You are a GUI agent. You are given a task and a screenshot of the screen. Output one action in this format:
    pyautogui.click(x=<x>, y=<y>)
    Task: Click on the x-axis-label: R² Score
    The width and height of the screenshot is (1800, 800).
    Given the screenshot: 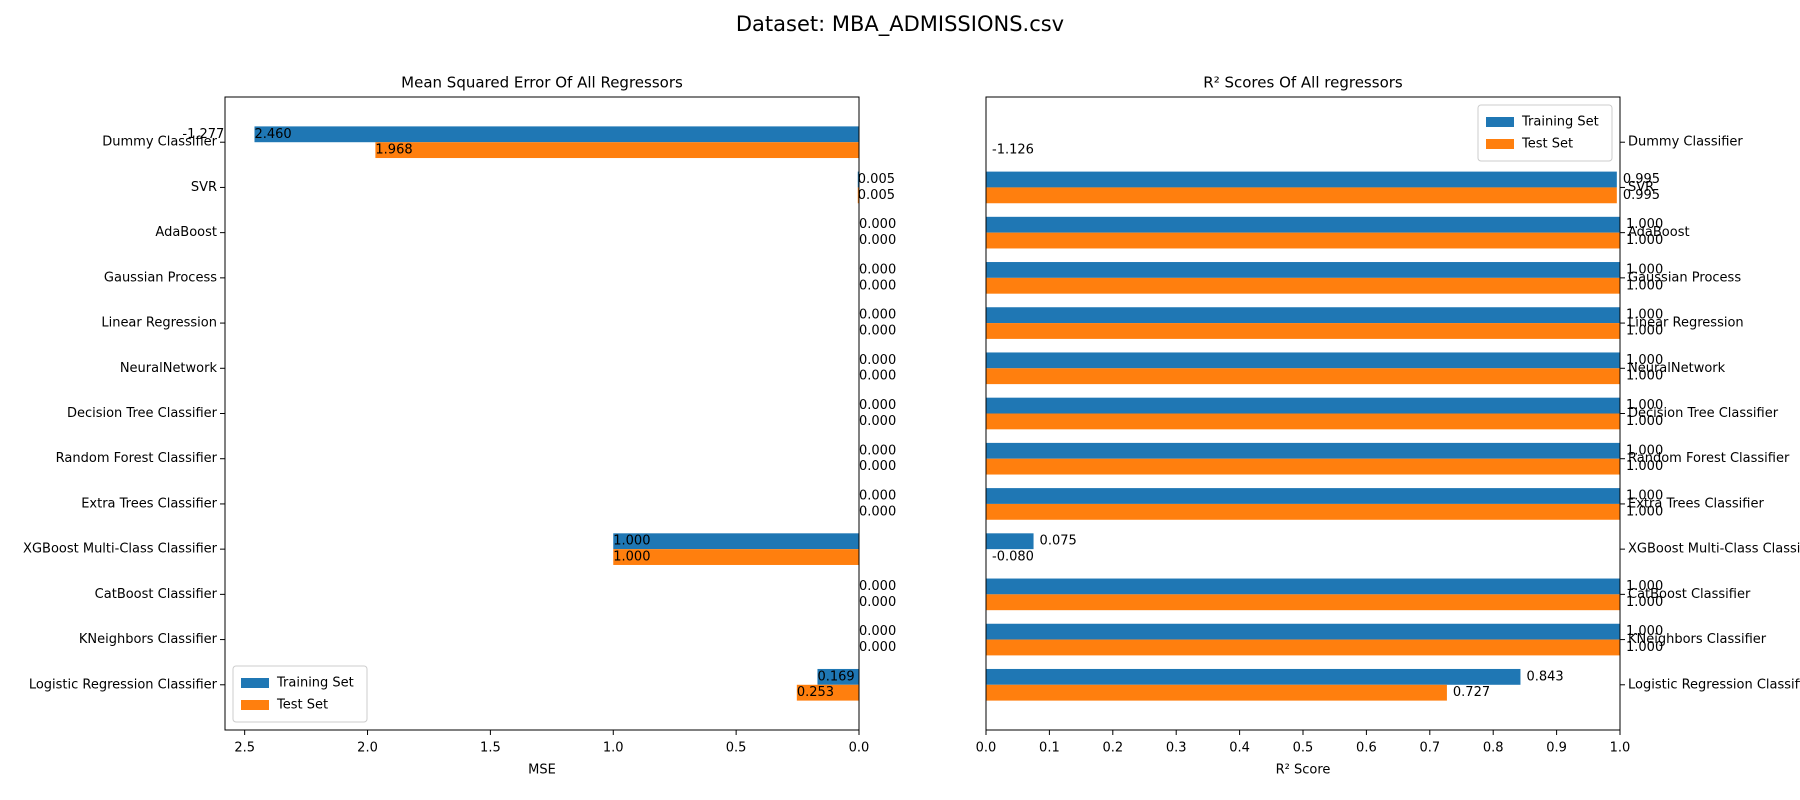 What is the action you would take?
    pyautogui.click(x=1303, y=770)
    